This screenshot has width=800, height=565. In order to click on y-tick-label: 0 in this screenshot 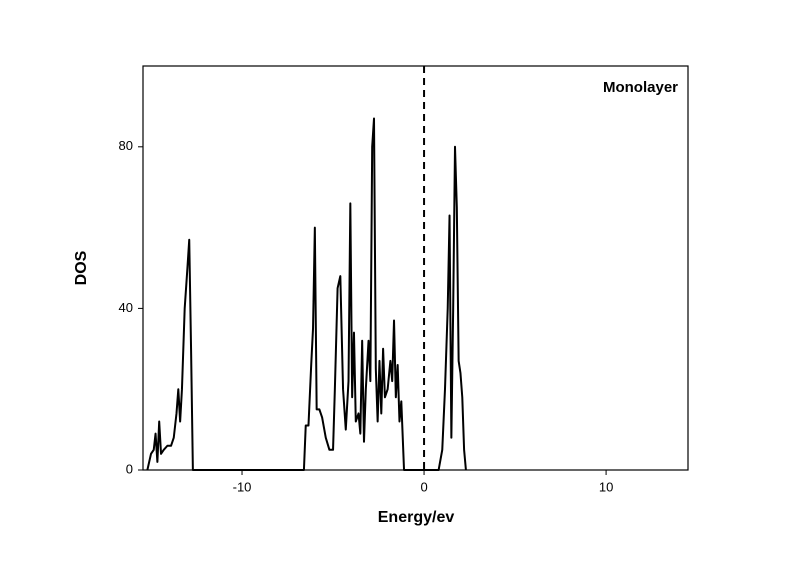, I will do `click(129, 468)`.